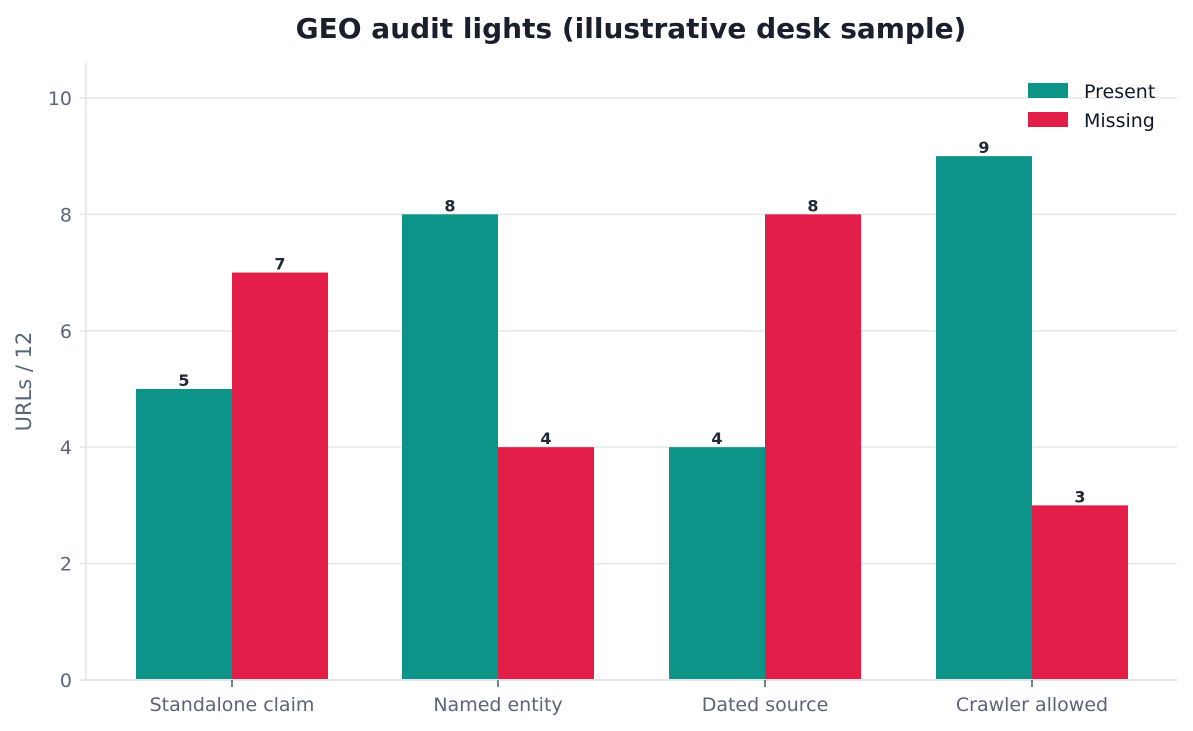  I want to click on x-tick-label: Dated source, so click(765, 705).